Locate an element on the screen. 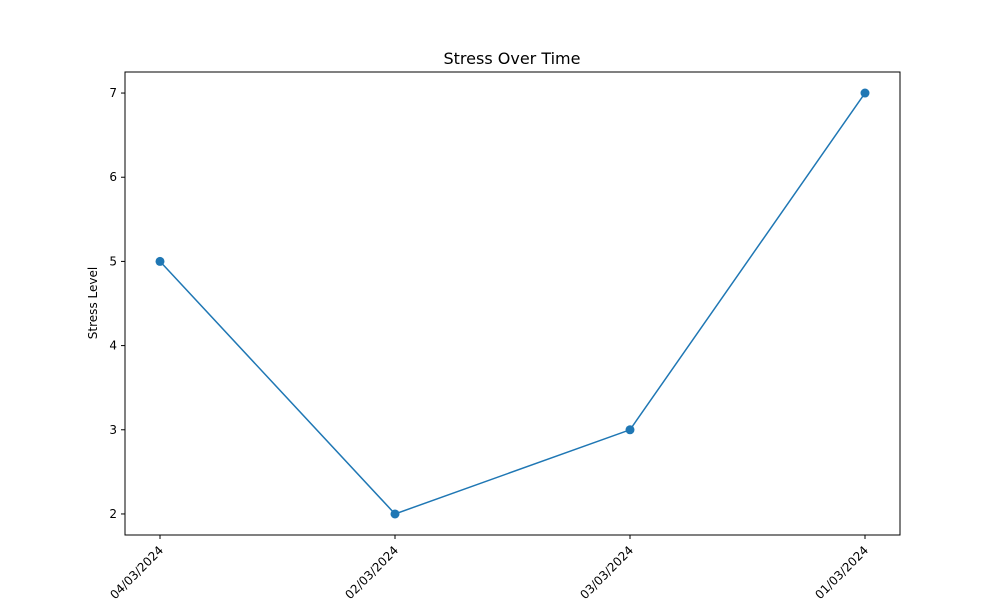 This screenshot has height=600, width=1000. y-tick-label: 7 is located at coordinates (113, 93).